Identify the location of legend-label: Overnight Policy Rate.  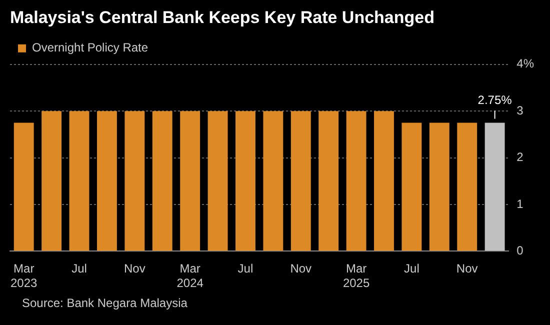
(90, 47).